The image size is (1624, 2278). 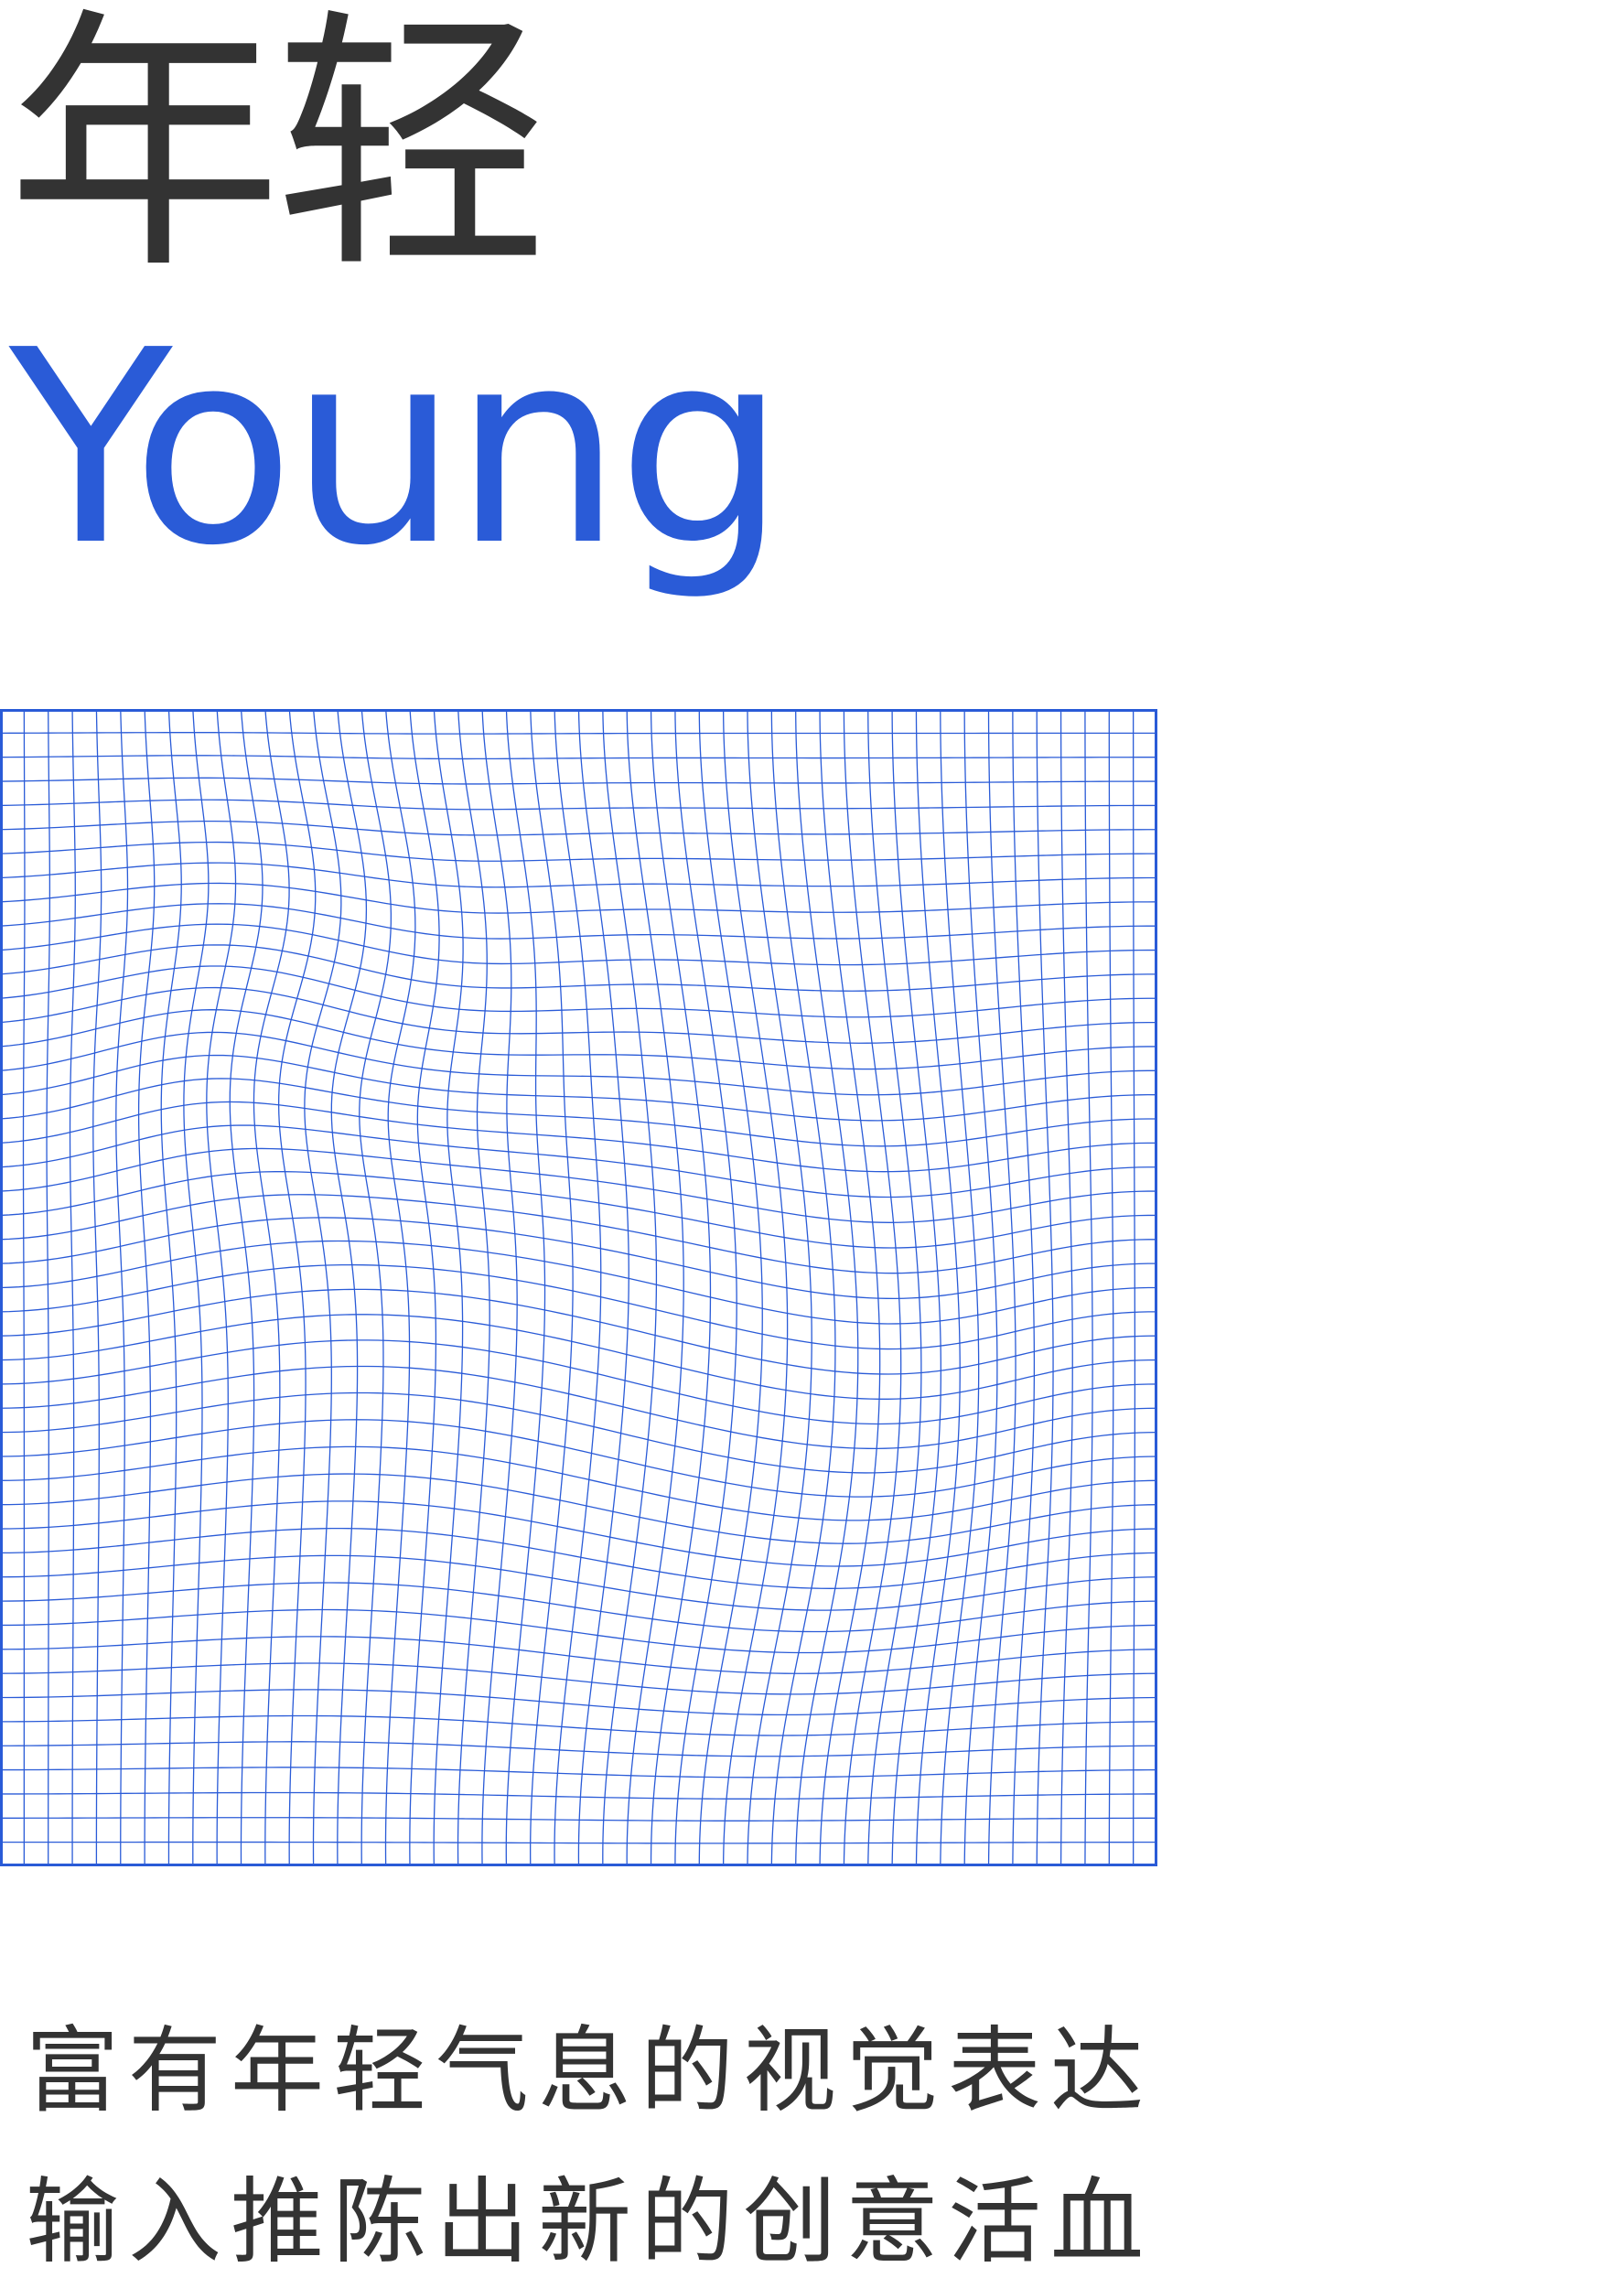 I want to click on english-title: Young, so click(x=398, y=448).